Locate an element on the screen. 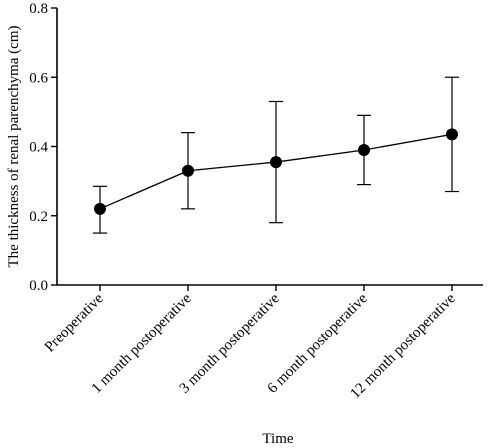 The image size is (500, 448). x-axis-title: Time is located at coordinates (277, 439).